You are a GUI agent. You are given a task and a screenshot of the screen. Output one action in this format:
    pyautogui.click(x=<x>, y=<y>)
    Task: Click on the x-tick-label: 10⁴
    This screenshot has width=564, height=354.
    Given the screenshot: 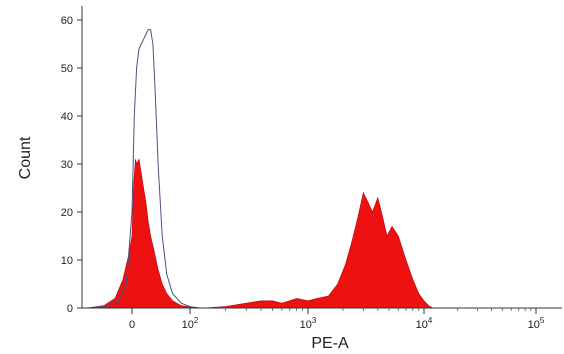 What is the action you would take?
    pyautogui.click(x=424, y=323)
    